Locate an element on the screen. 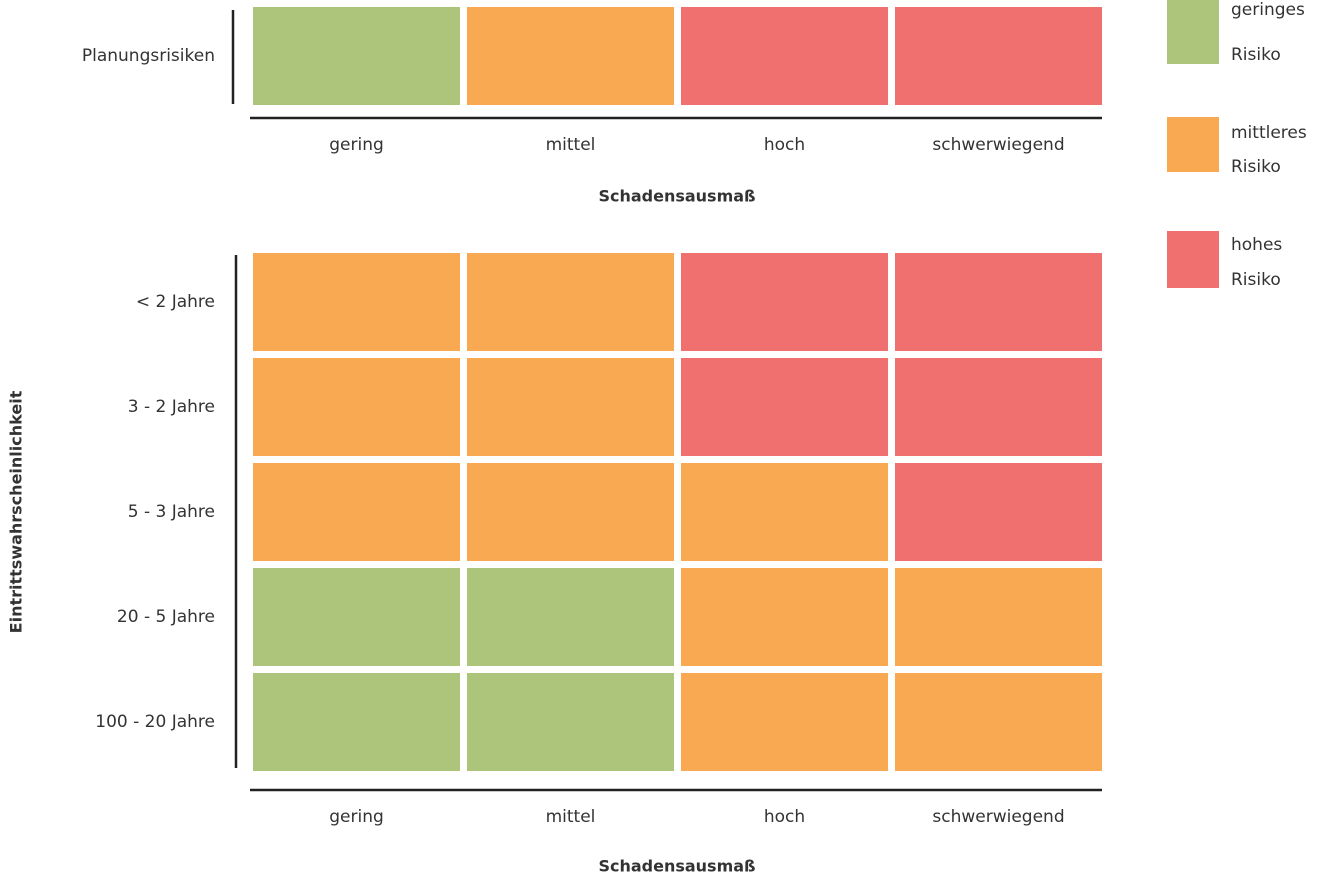 The image size is (1333, 879). legend-label: geringes is located at coordinates (1268, 10).